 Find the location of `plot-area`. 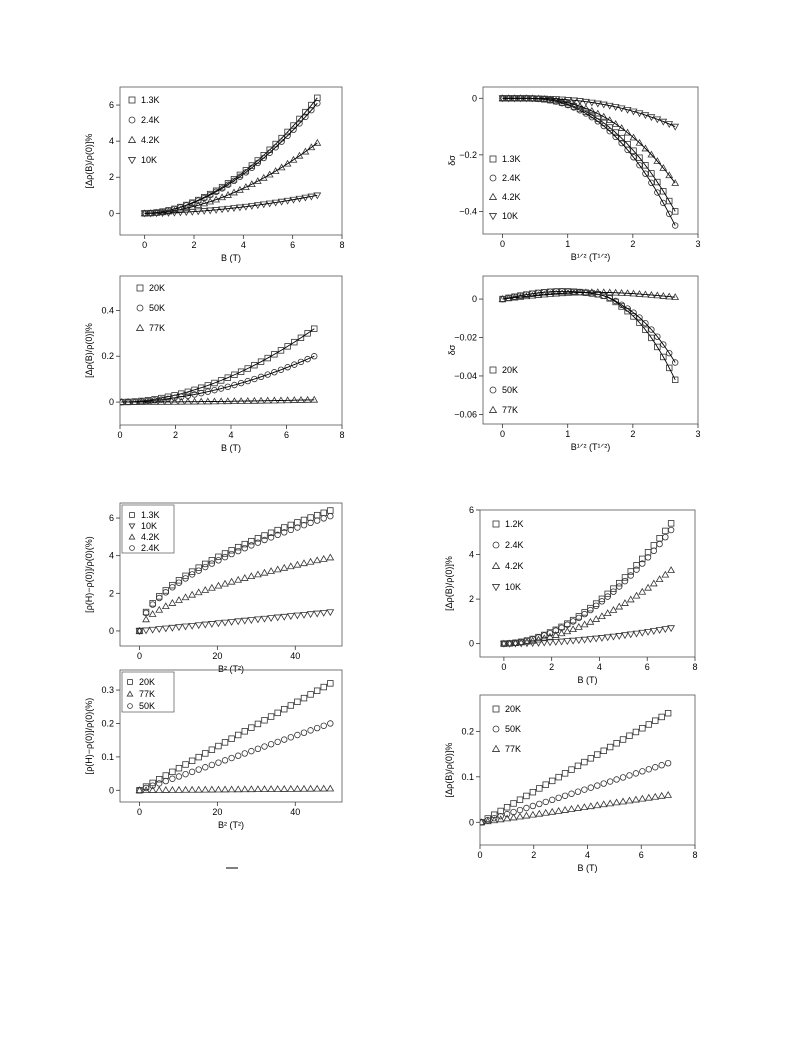

plot-area is located at coordinates (587, 584).